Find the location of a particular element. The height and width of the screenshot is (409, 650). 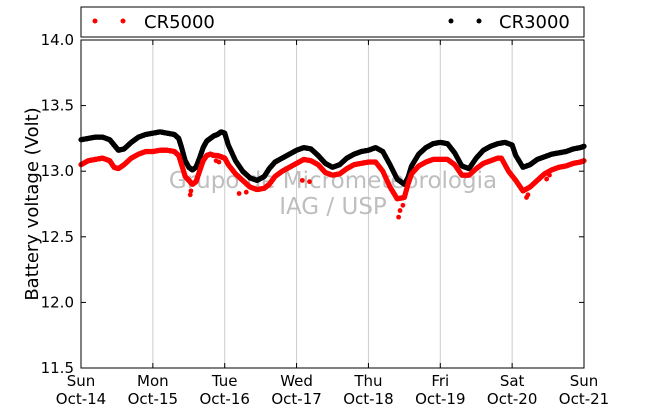

y-tick-label: 12.5 is located at coordinates (57, 237).